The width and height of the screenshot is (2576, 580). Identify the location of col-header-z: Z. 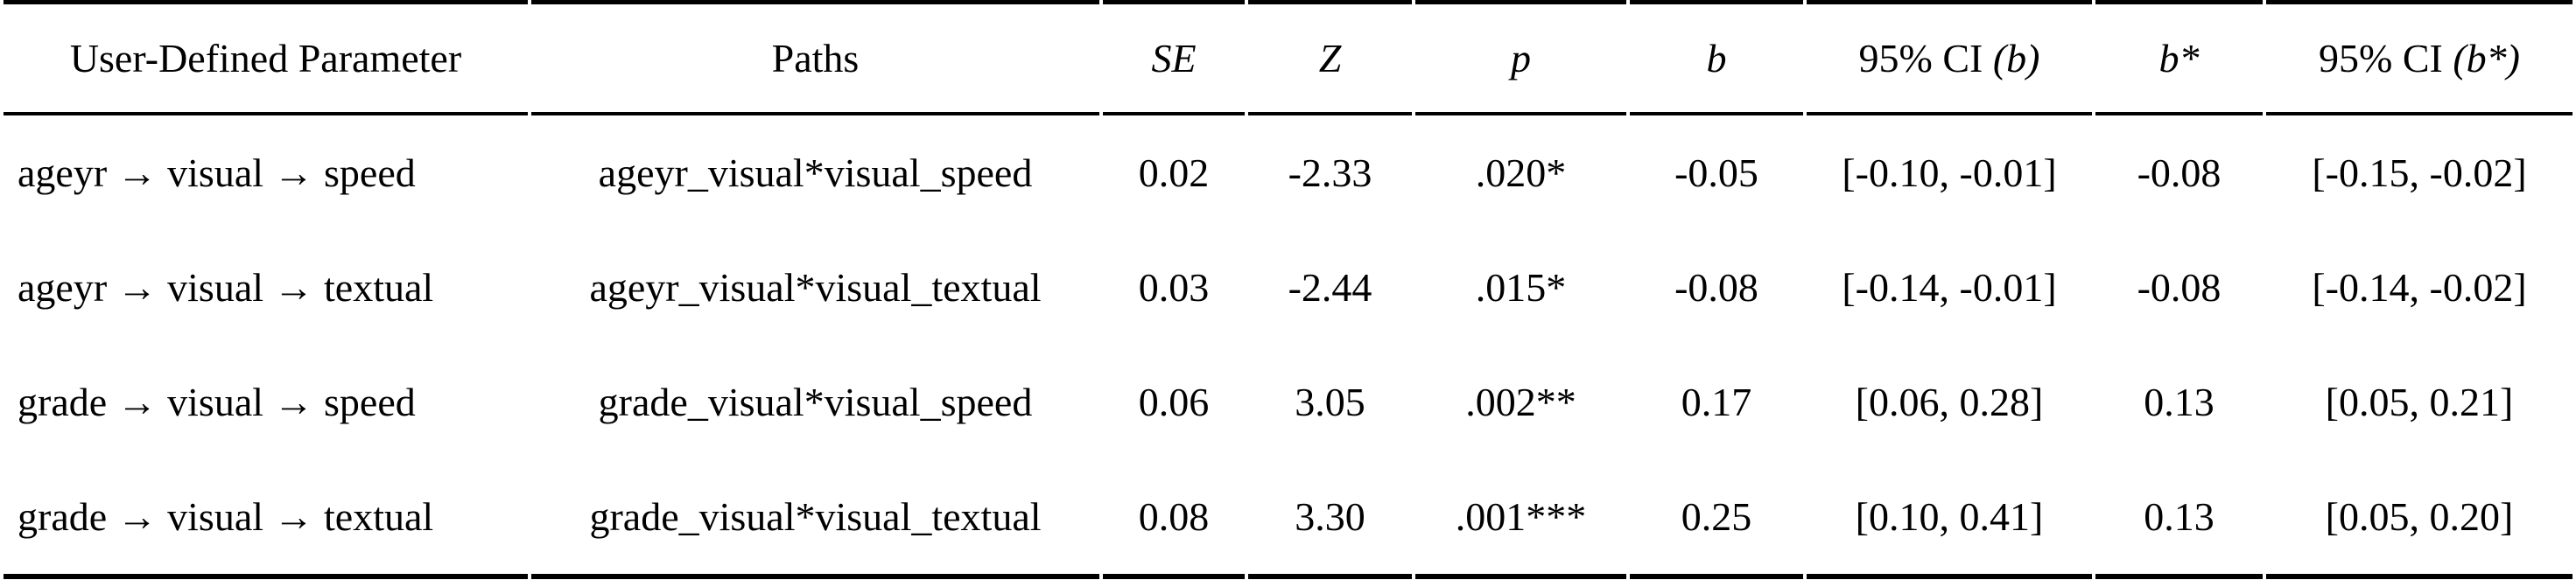
(1330, 57).